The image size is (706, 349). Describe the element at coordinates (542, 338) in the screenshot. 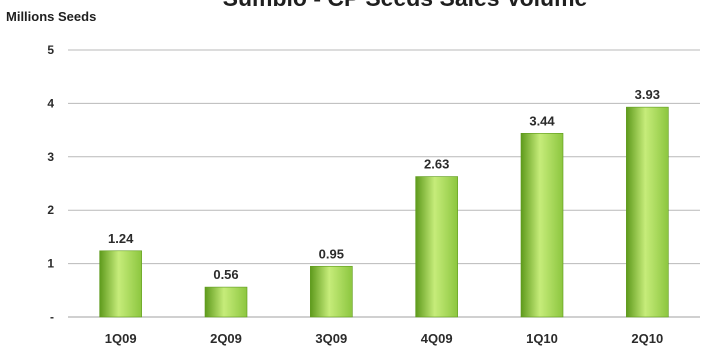

I see `x-category-label: 1Q10` at that location.